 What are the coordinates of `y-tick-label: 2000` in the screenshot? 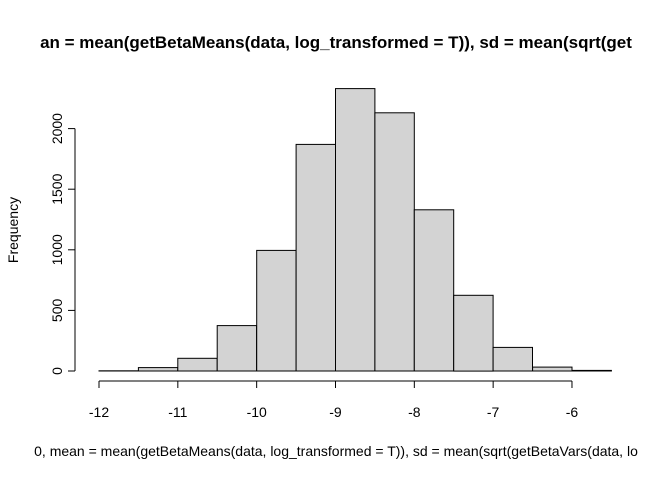 It's located at (57, 128).